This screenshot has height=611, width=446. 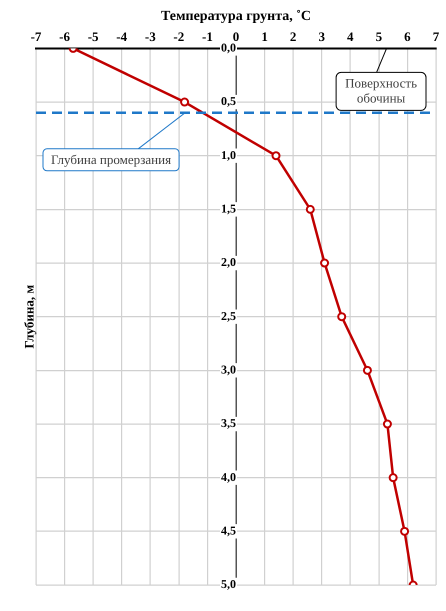 What do you see at coordinates (111, 160) in the screenshot?
I see `ref-line-label: Глубина промерзания` at bounding box center [111, 160].